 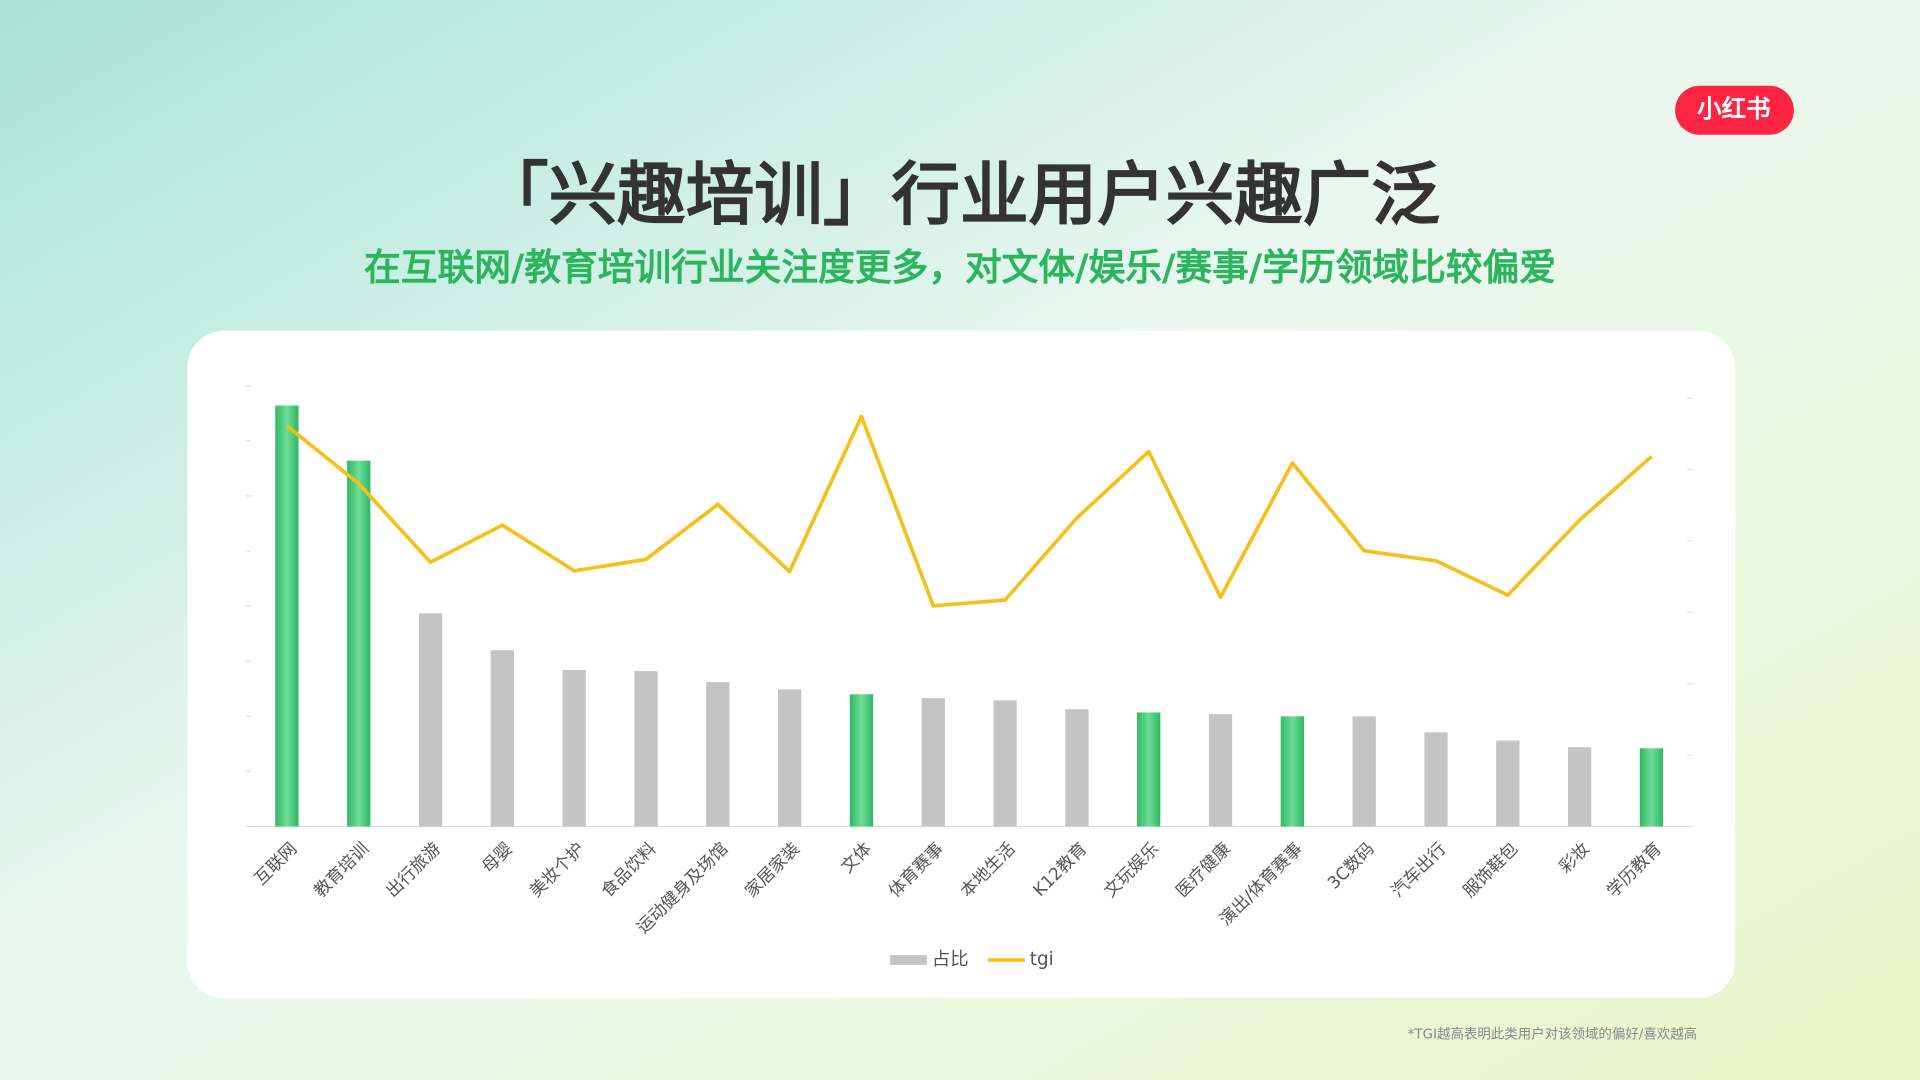 What do you see at coordinates (908, 960) in the screenshot?
I see `legend-swatch` at bounding box center [908, 960].